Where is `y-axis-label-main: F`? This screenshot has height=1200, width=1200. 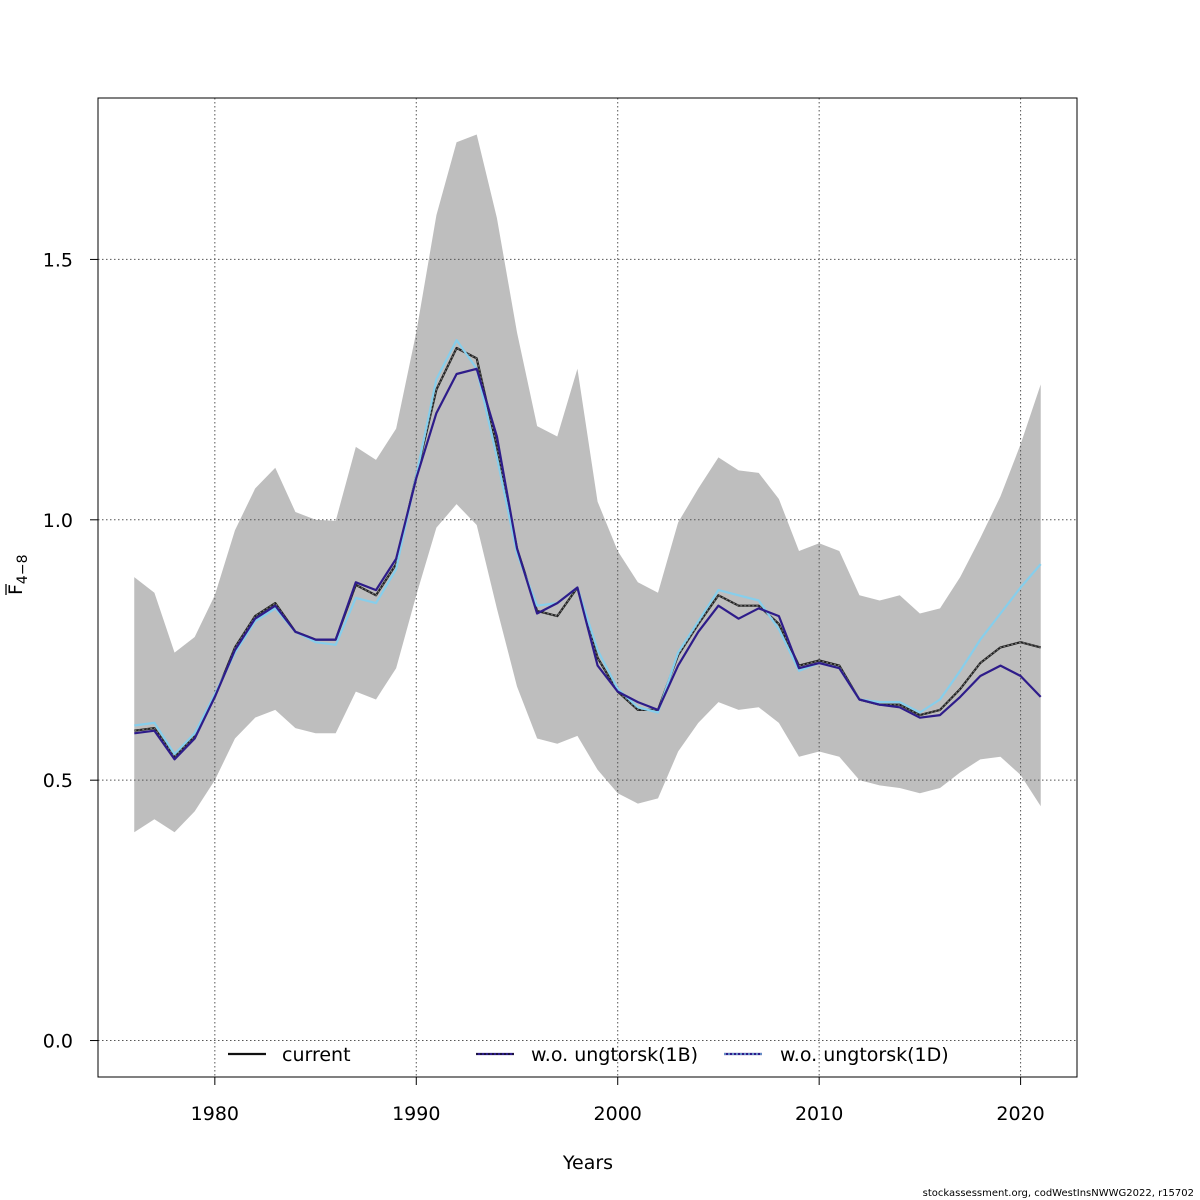
y-axis-label-main: F is located at coordinates (16, 589).